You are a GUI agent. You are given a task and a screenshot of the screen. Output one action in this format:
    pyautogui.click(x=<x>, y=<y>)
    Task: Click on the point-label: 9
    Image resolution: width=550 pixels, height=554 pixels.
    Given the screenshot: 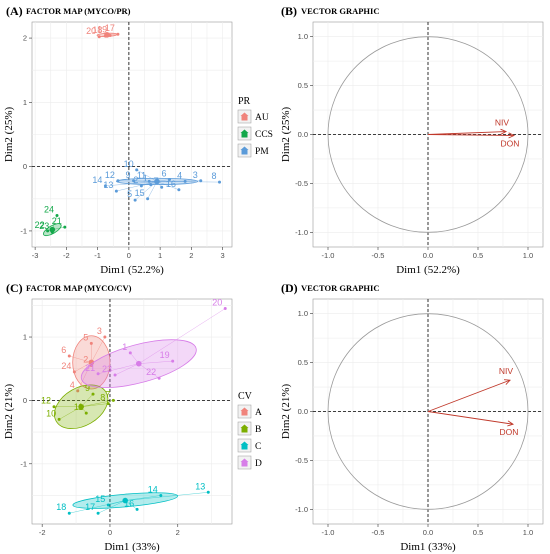 What is the action you would take?
    pyautogui.click(x=87, y=388)
    